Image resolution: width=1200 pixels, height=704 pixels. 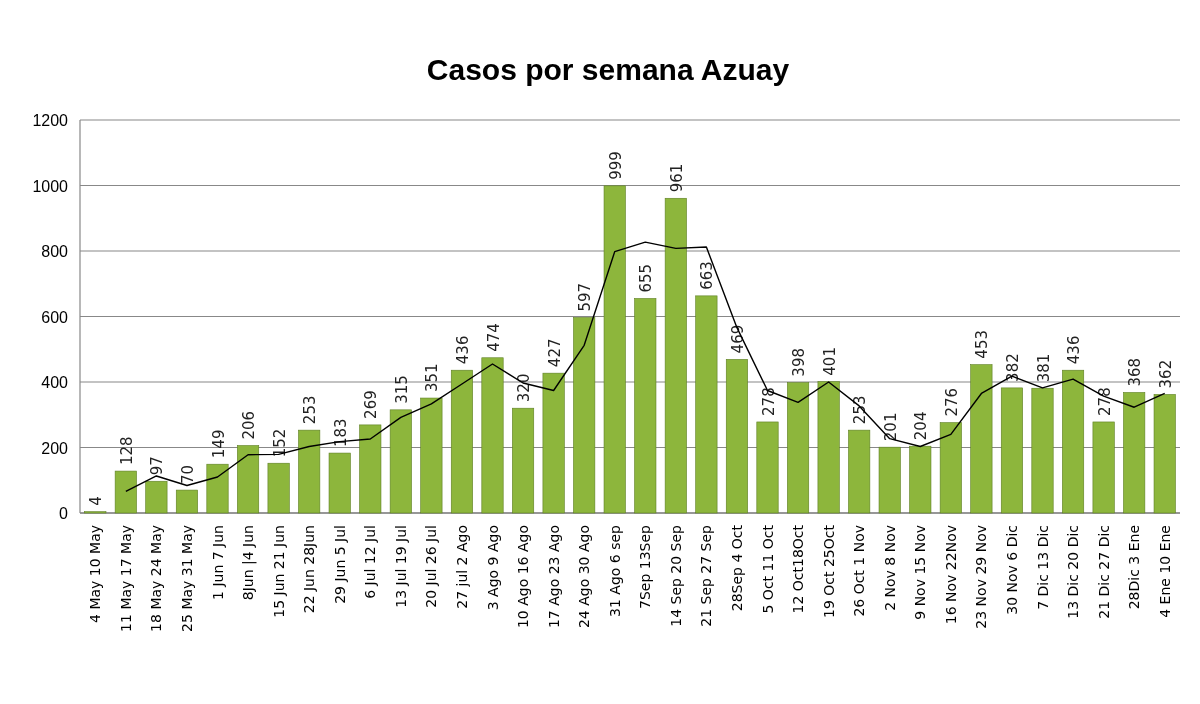 I want to click on data-label: 152, so click(x=279, y=443).